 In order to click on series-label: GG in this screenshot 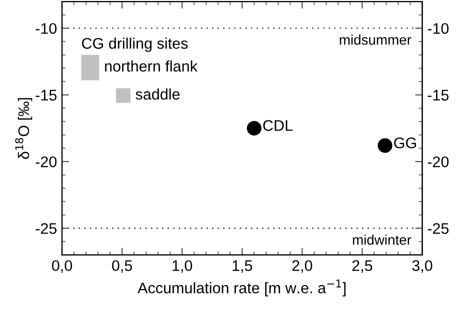, I will do `click(405, 142)`.